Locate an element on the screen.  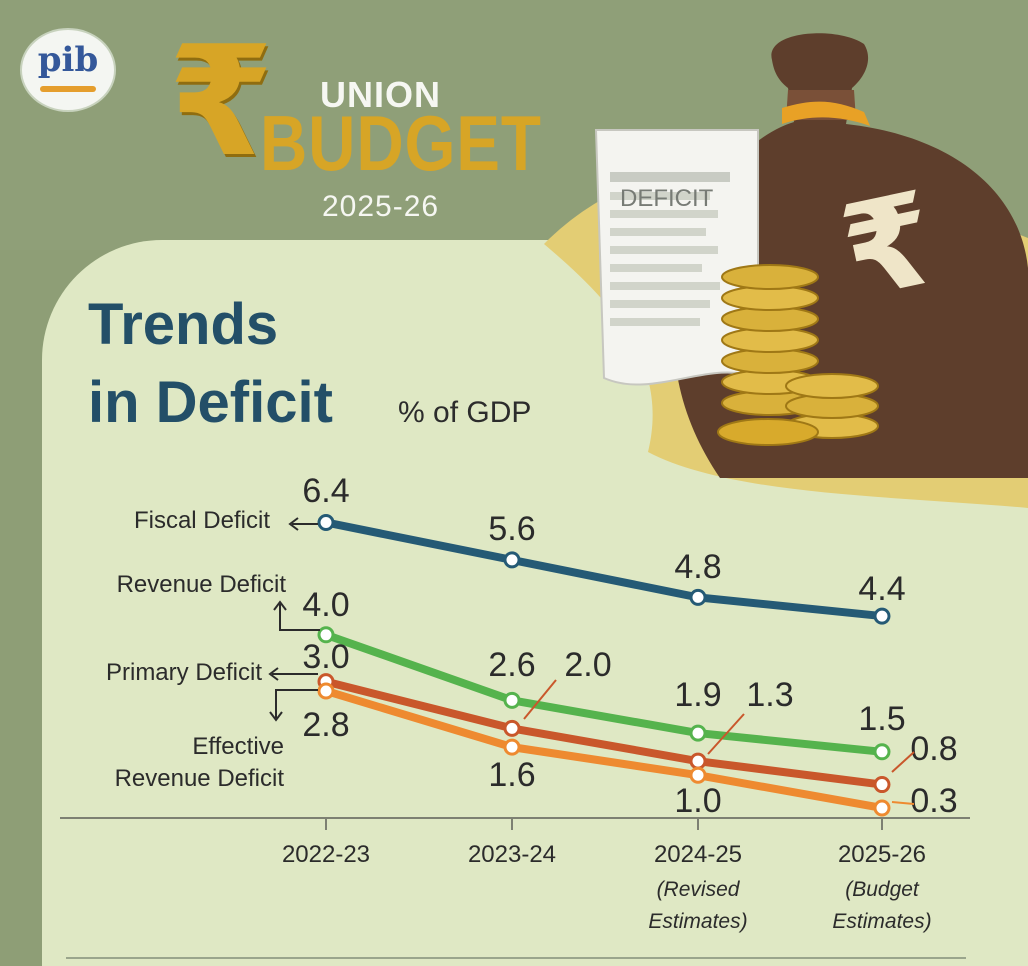
data-label: 1.5 is located at coordinates (881, 719).